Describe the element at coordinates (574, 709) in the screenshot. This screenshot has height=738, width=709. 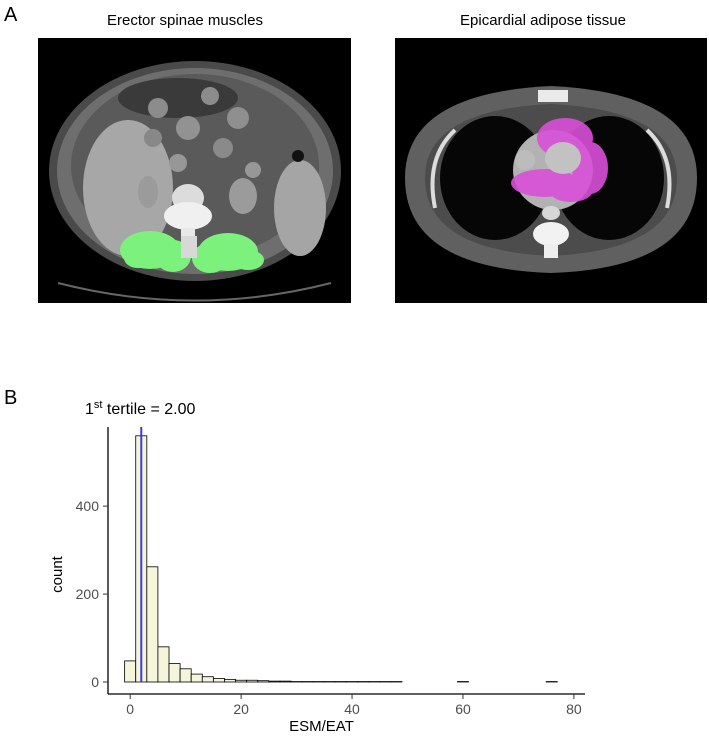
I see `x-tick-label: 80` at that location.